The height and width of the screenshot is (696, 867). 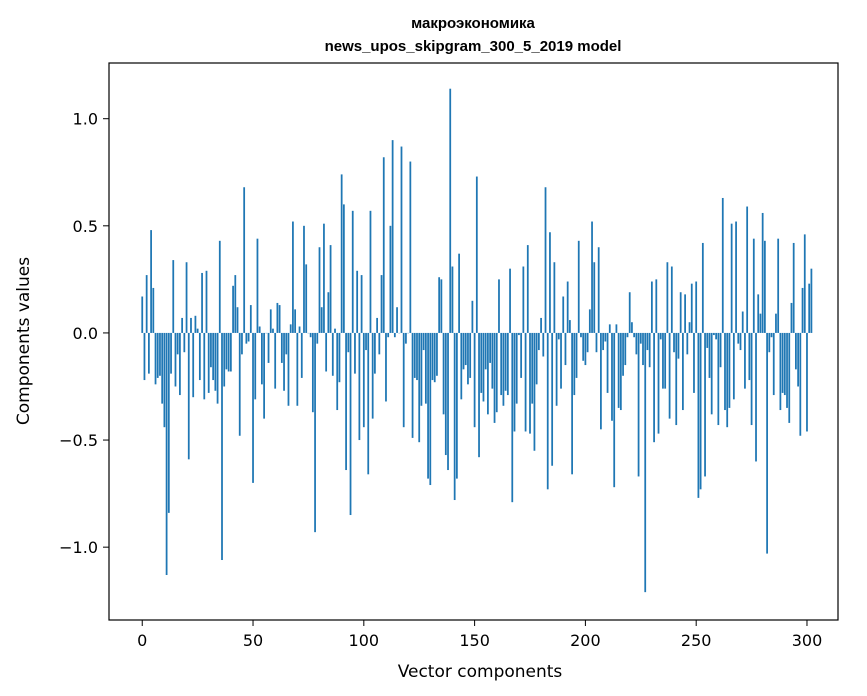 What do you see at coordinates (807, 640) in the screenshot?
I see `x-tick-label: 300` at bounding box center [807, 640].